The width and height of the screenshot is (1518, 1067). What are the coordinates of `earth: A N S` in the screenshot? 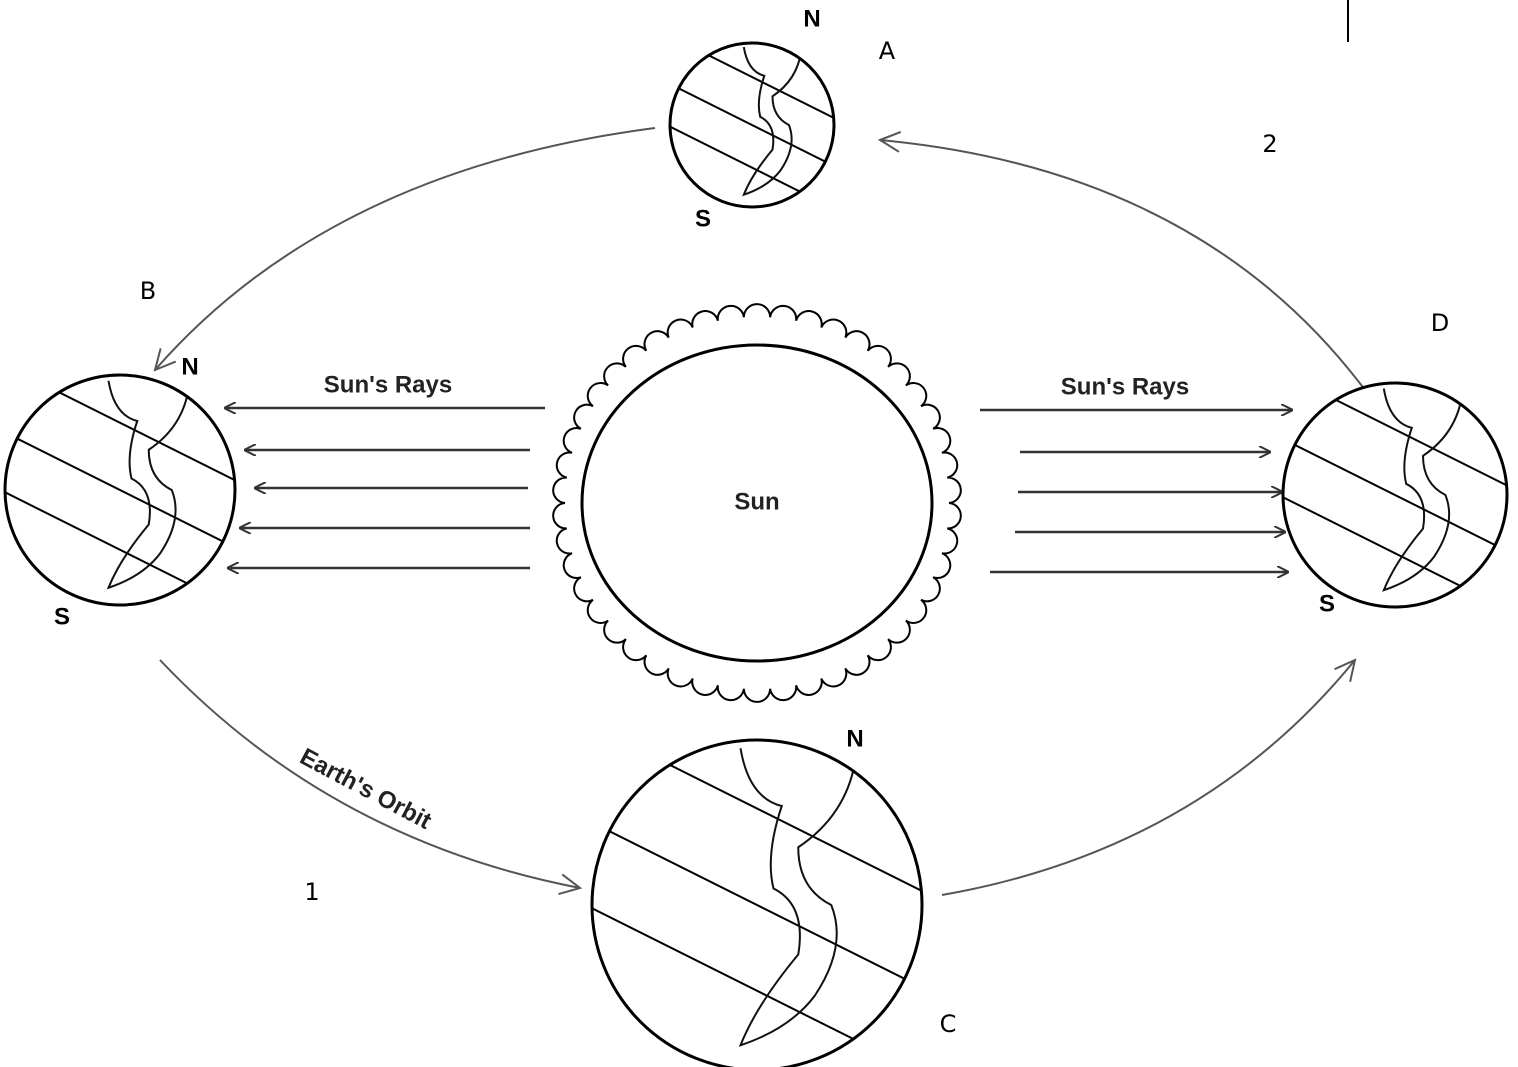 It's located at (782, 118).